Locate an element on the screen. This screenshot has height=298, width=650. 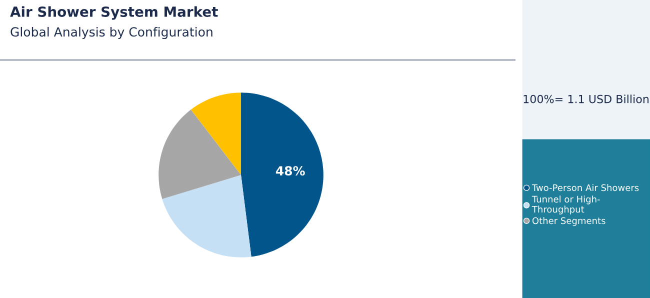
legend-label: Tunnel or High-Throughput is located at coordinates (566, 205).